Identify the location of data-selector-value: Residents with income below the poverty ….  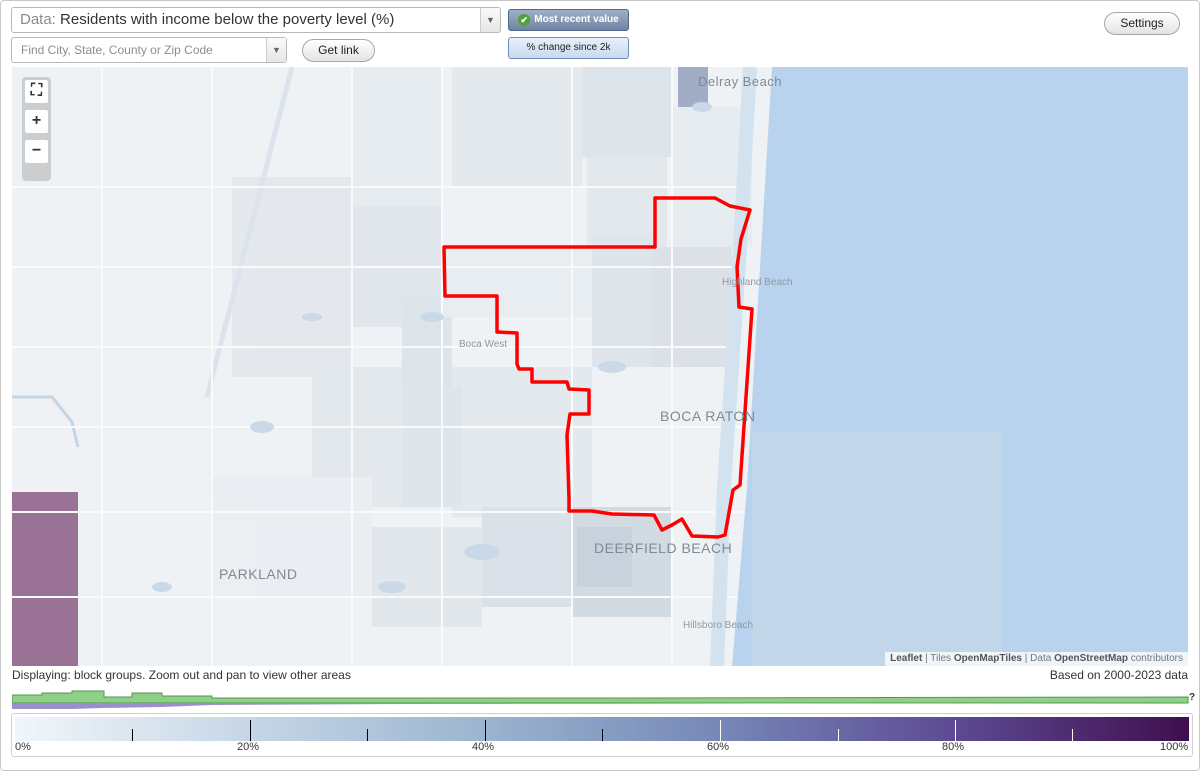
(227, 19).